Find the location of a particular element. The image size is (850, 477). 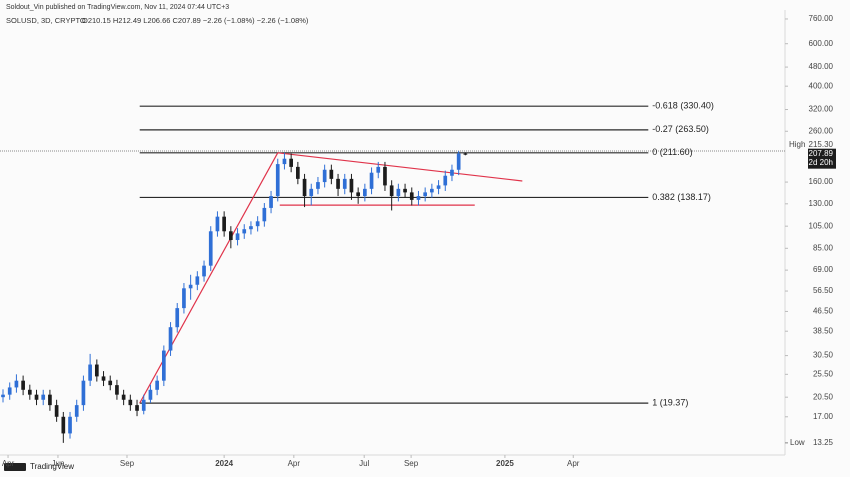

y-tick-label: 160.00 is located at coordinates (821, 181).